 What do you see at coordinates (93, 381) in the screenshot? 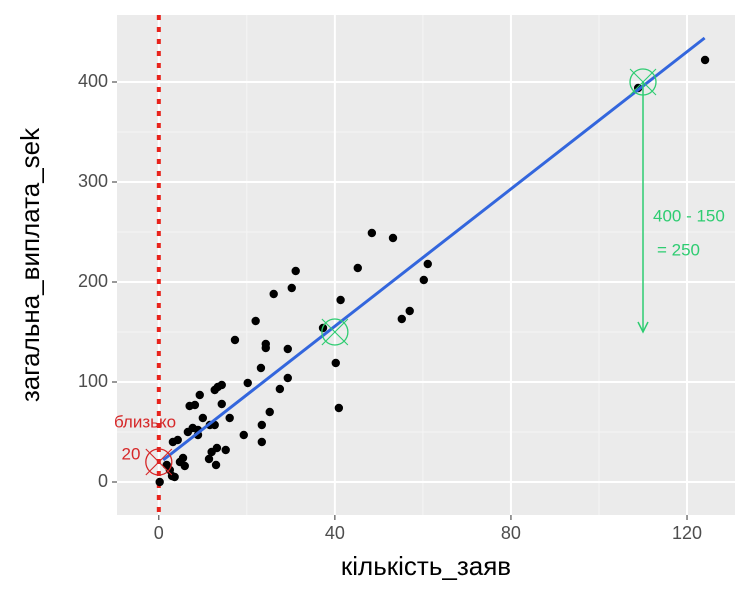
I see `y-tick-label: 100` at bounding box center [93, 381].